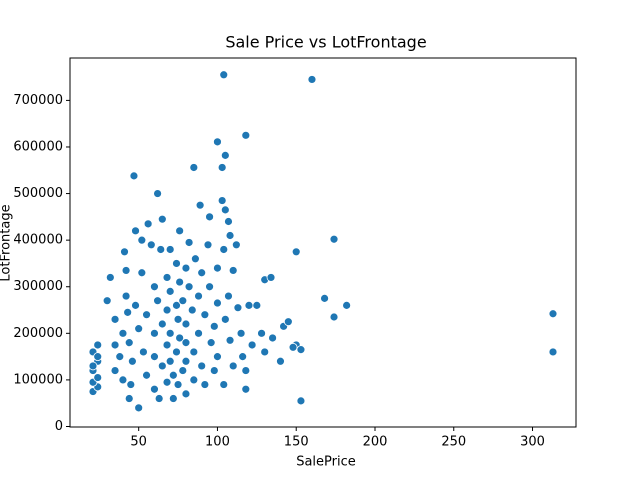  What do you see at coordinates (296, 442) in the screenshot?
I see `x-tick-label: 150` at bounding box center [296, 442].